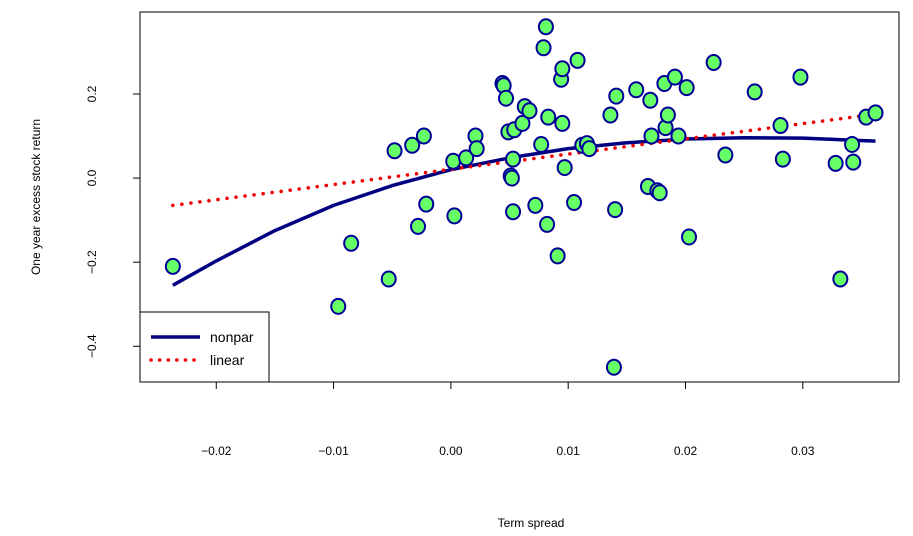  I want to click on x-tick-label: 0.03, so click(803, 451).